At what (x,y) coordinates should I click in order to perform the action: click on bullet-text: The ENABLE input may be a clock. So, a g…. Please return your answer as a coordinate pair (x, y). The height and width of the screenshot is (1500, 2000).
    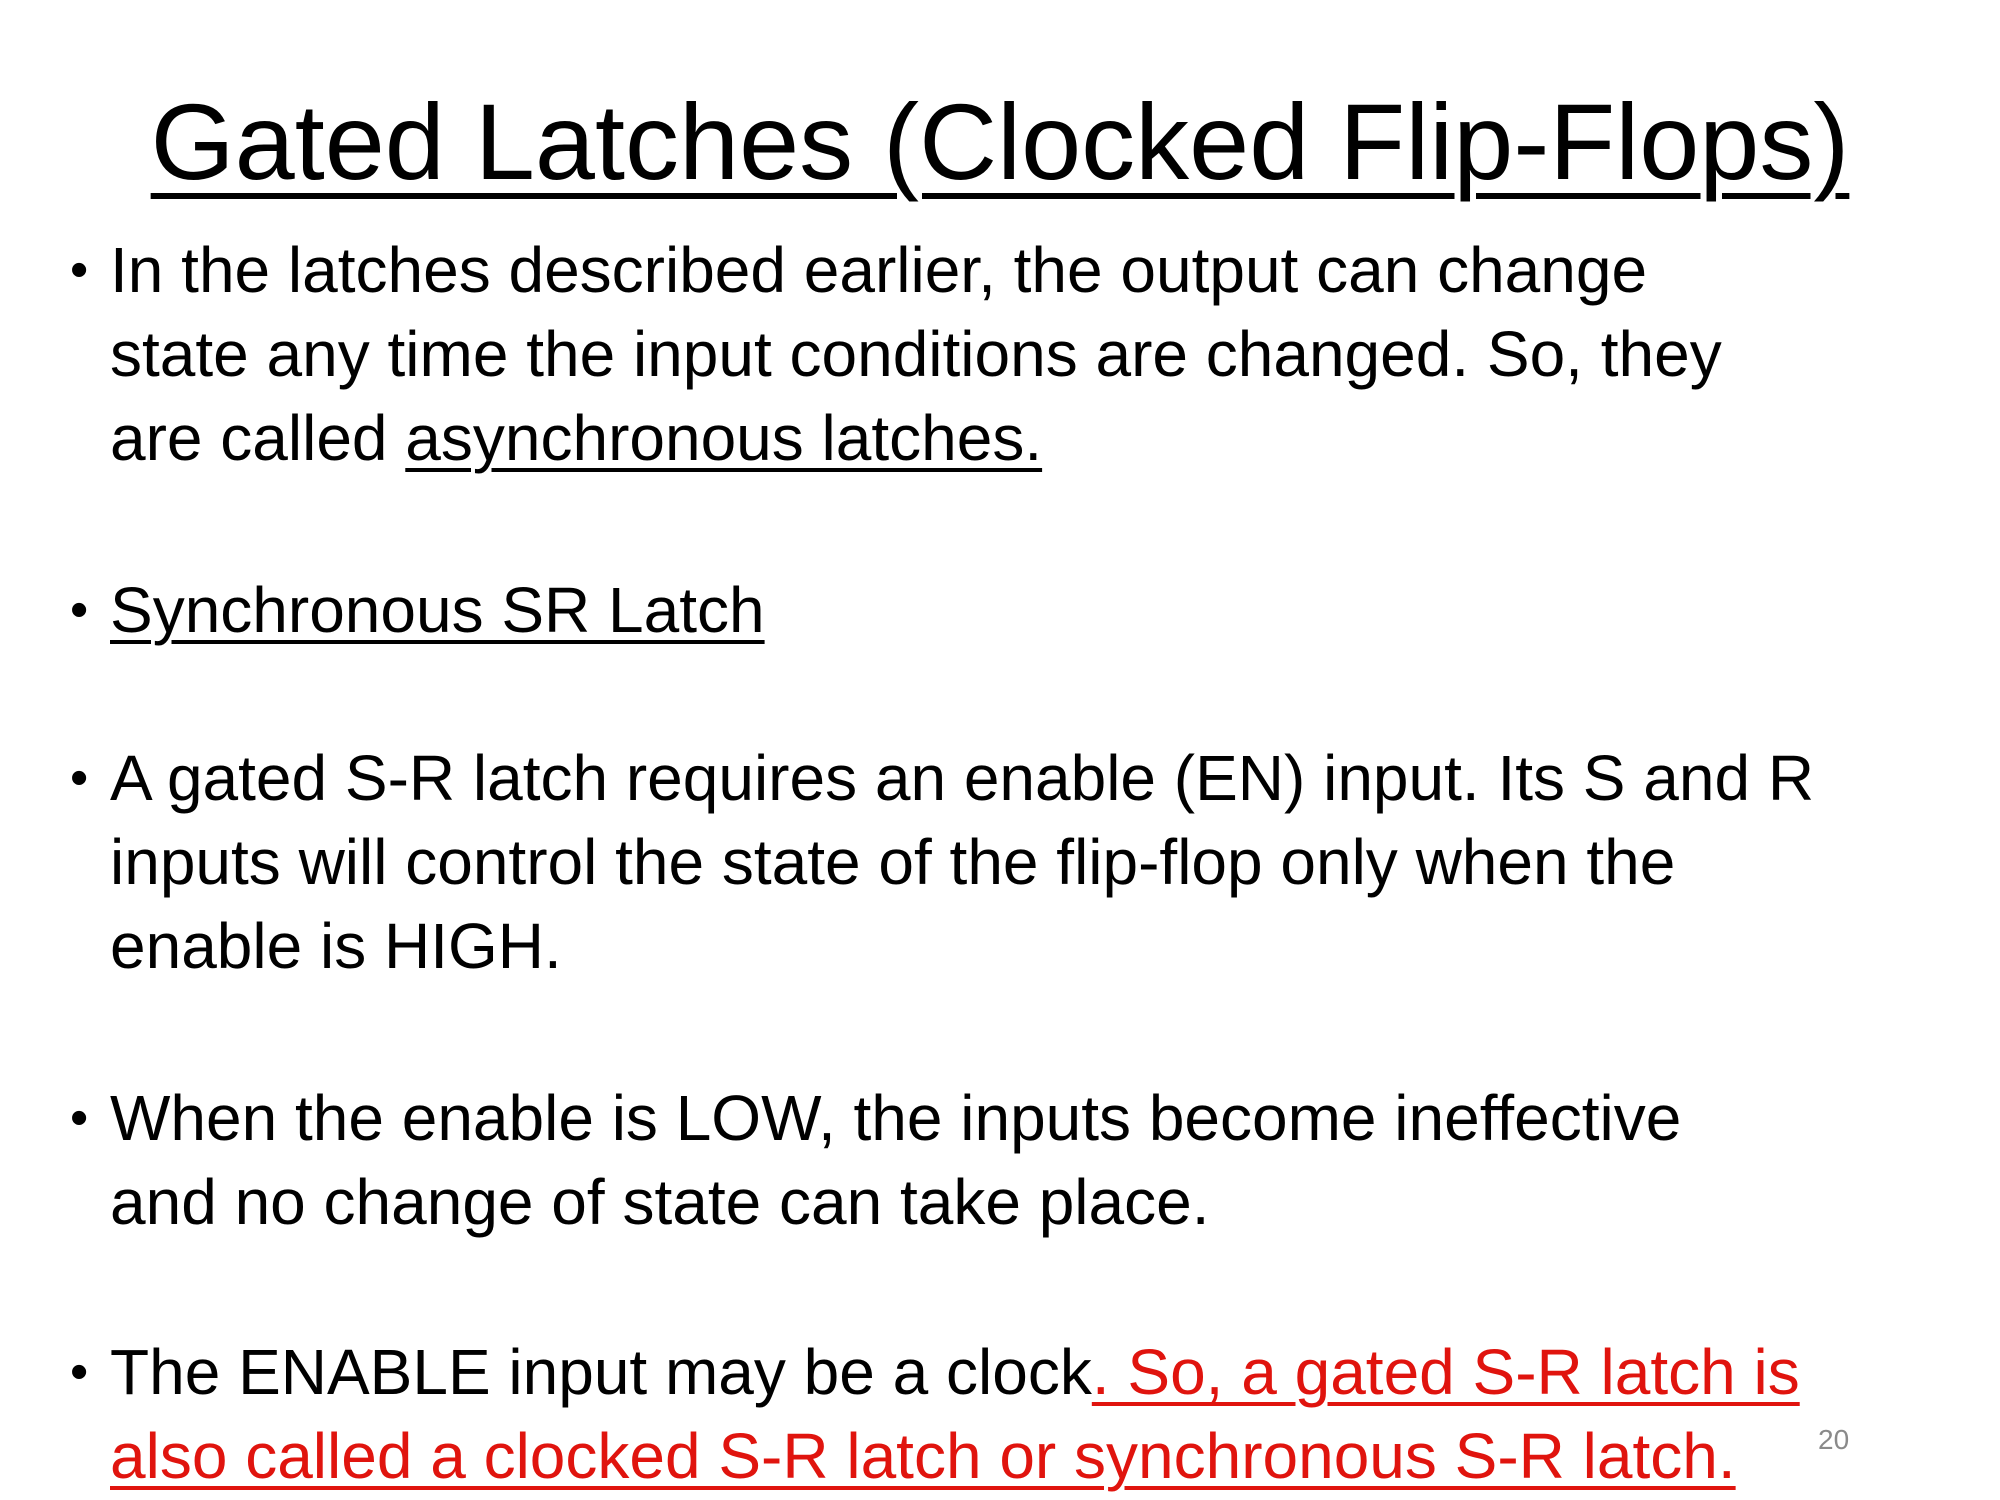
    Looking at the image, I should click on (1040, 1414).